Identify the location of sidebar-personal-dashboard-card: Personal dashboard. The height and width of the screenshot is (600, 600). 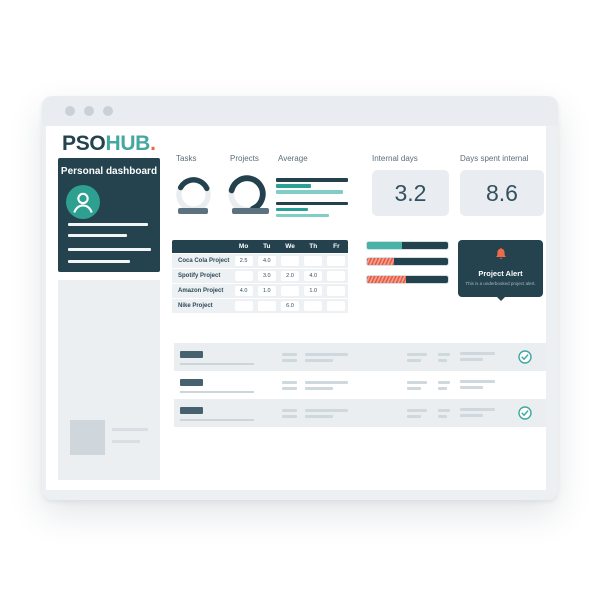
(109, 215).